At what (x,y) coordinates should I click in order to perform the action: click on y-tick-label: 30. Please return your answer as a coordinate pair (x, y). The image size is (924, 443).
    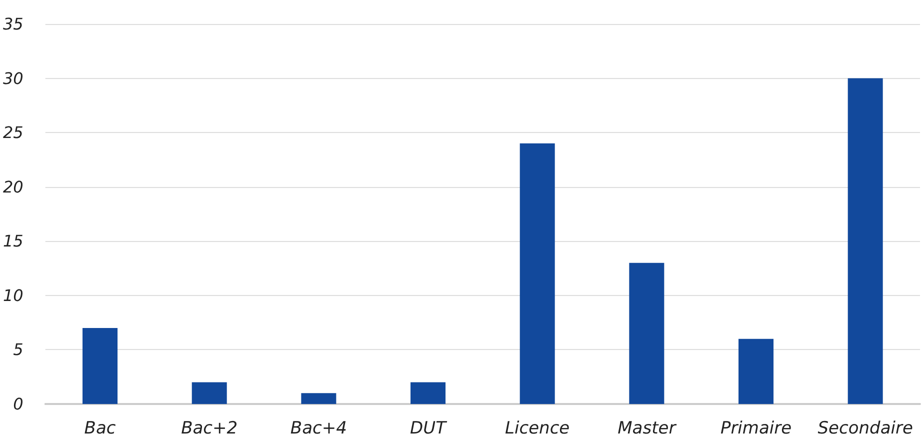
    Looking at the image, I should click on (13, 78).